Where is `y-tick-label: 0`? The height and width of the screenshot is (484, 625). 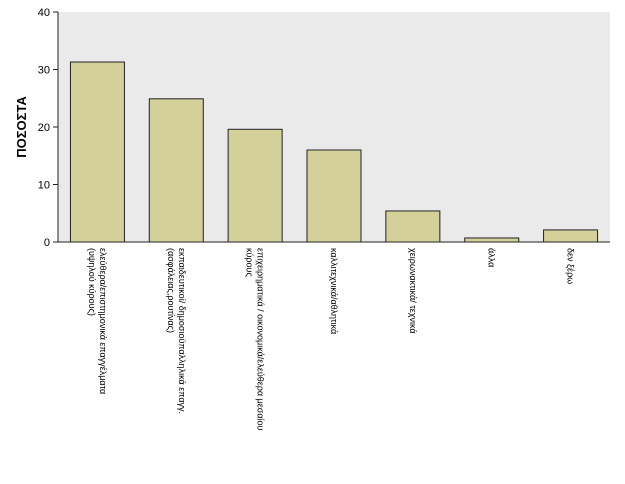 y-tick-label: 0 is located at coordinates (47, 243).